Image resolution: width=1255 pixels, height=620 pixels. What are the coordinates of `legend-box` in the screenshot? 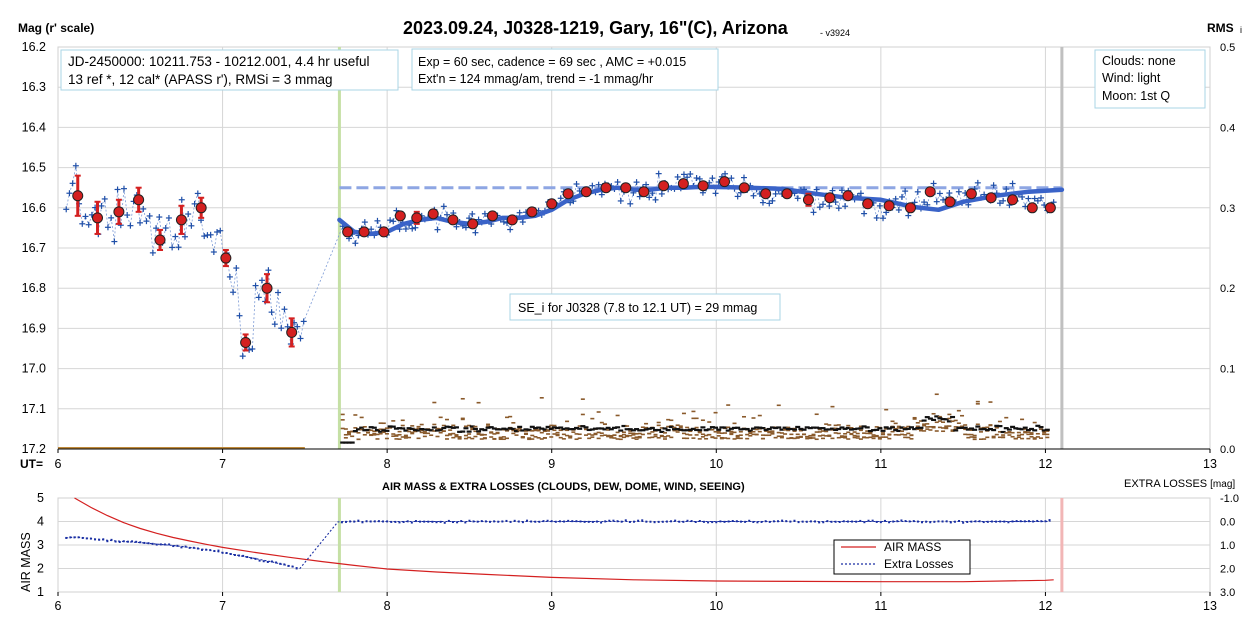 It's located at (902, 557).